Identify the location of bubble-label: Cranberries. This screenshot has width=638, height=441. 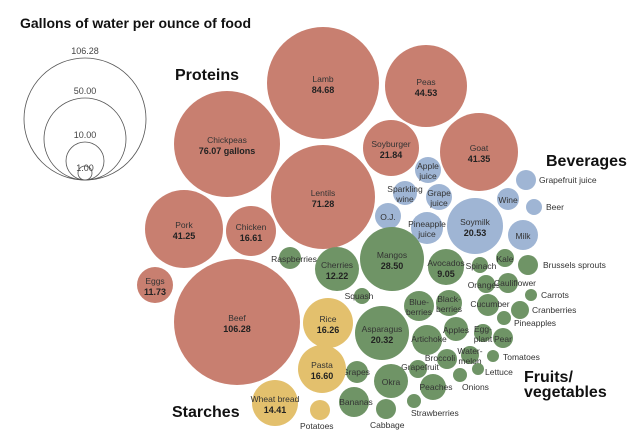
(554, 310).